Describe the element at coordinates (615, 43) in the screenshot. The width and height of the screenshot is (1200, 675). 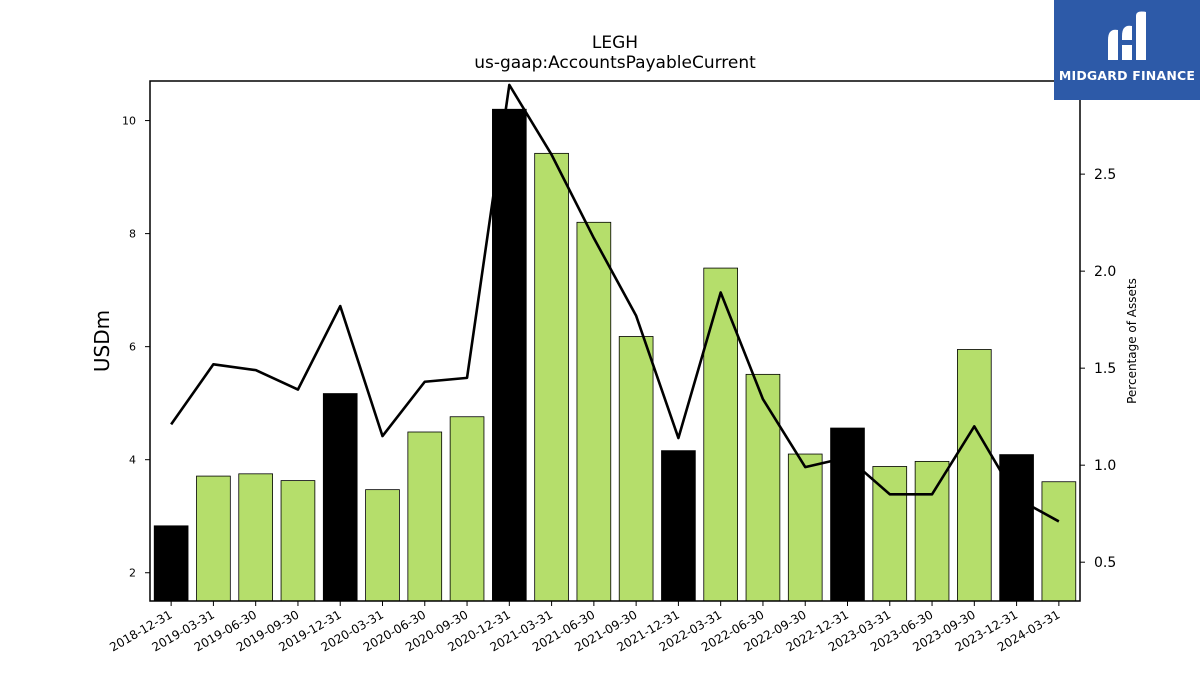
I see `chart-title: LEGH` at that location.